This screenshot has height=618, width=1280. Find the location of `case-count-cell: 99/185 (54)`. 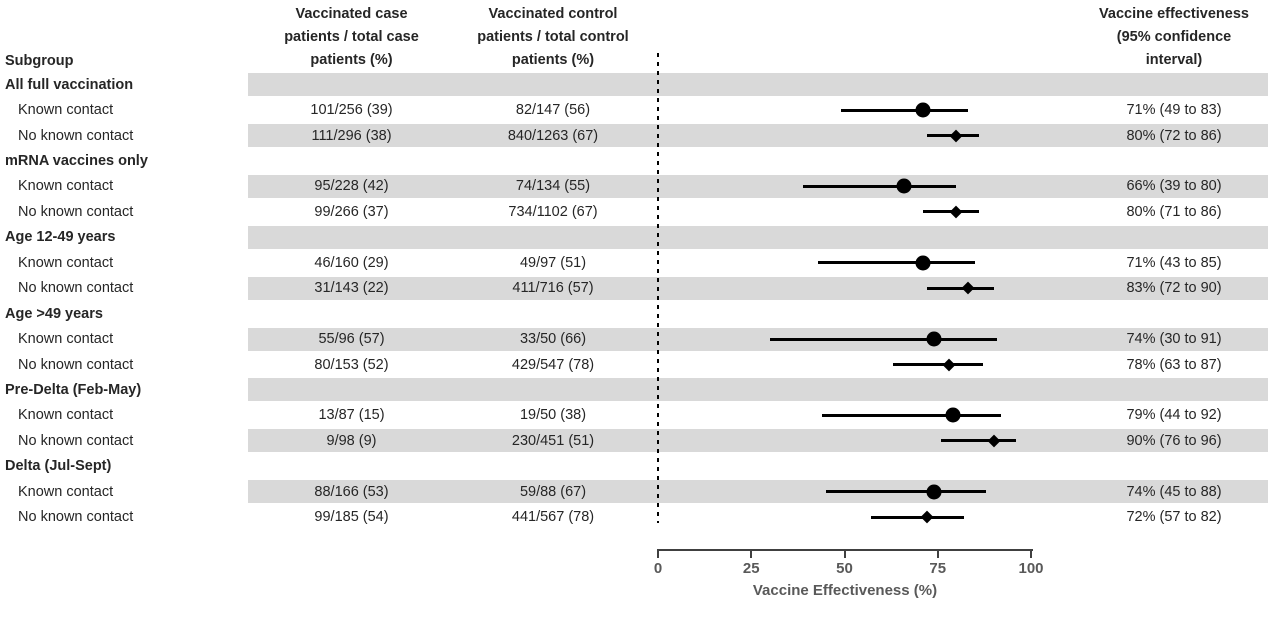

case-count-cell: 99/185 (54) is located at coordinates (351, 517).